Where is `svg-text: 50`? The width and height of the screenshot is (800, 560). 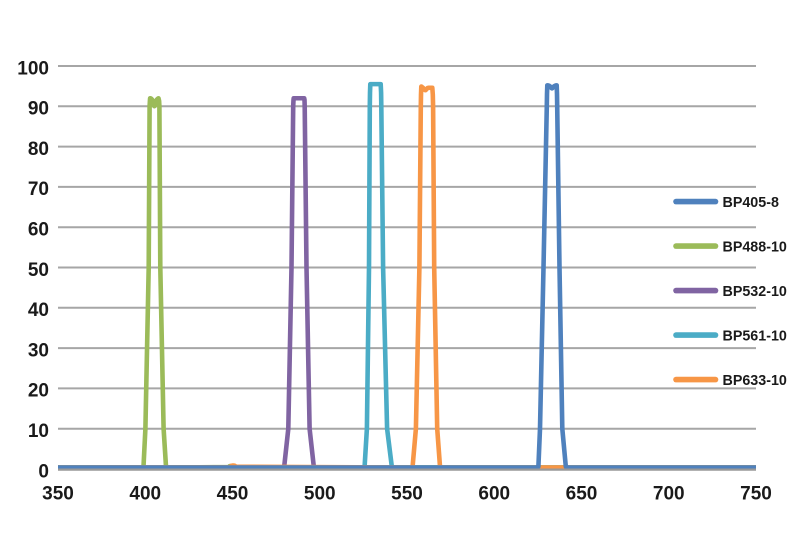 svg-text: 50 is located at coordinates (38, 270).